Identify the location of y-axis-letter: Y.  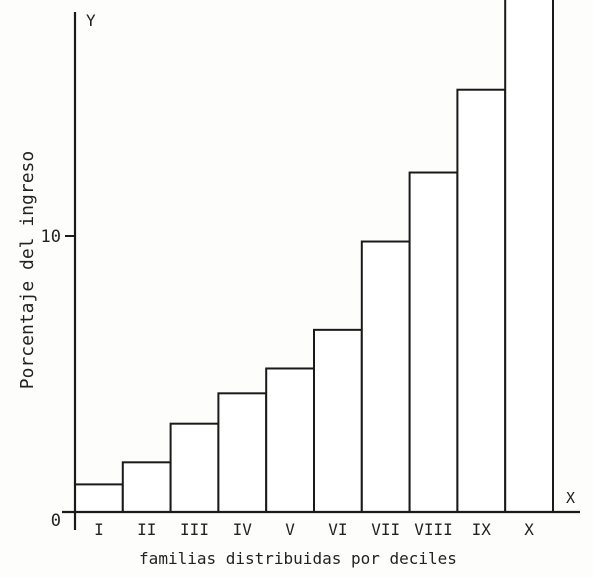
(91, 20).